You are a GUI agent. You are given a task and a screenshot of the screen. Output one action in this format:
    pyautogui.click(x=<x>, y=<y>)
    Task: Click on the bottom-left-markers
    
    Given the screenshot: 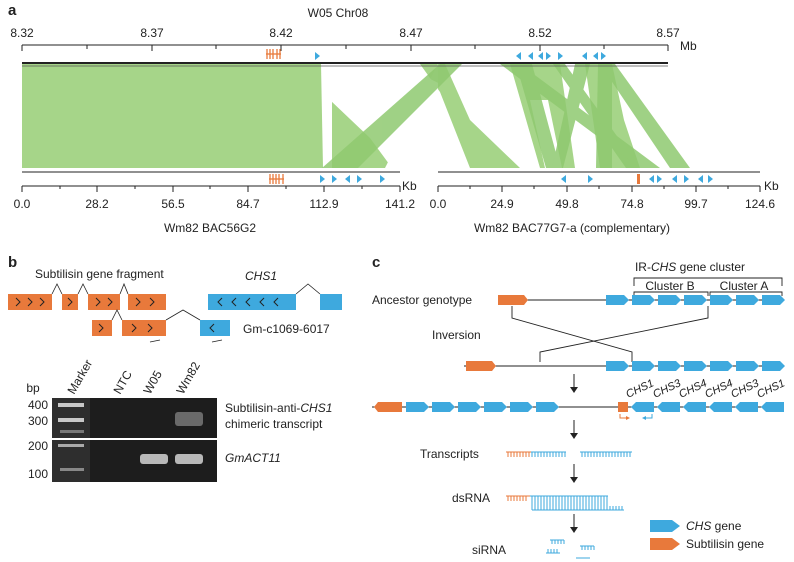 What is the action you would take?
    pyautogui.click(x=327, y=179)
    